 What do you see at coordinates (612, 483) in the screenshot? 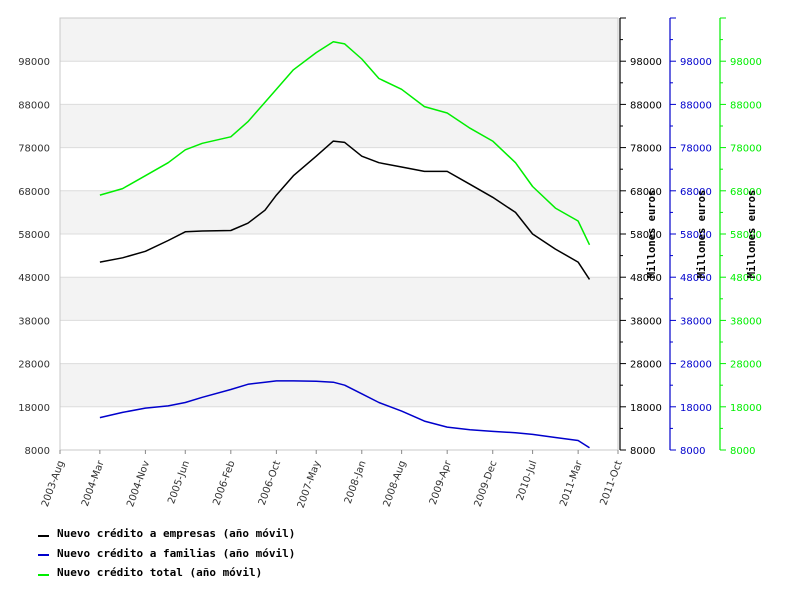
I see `x-tick-label: 2011-Oct` at bounding box center [612, 483].